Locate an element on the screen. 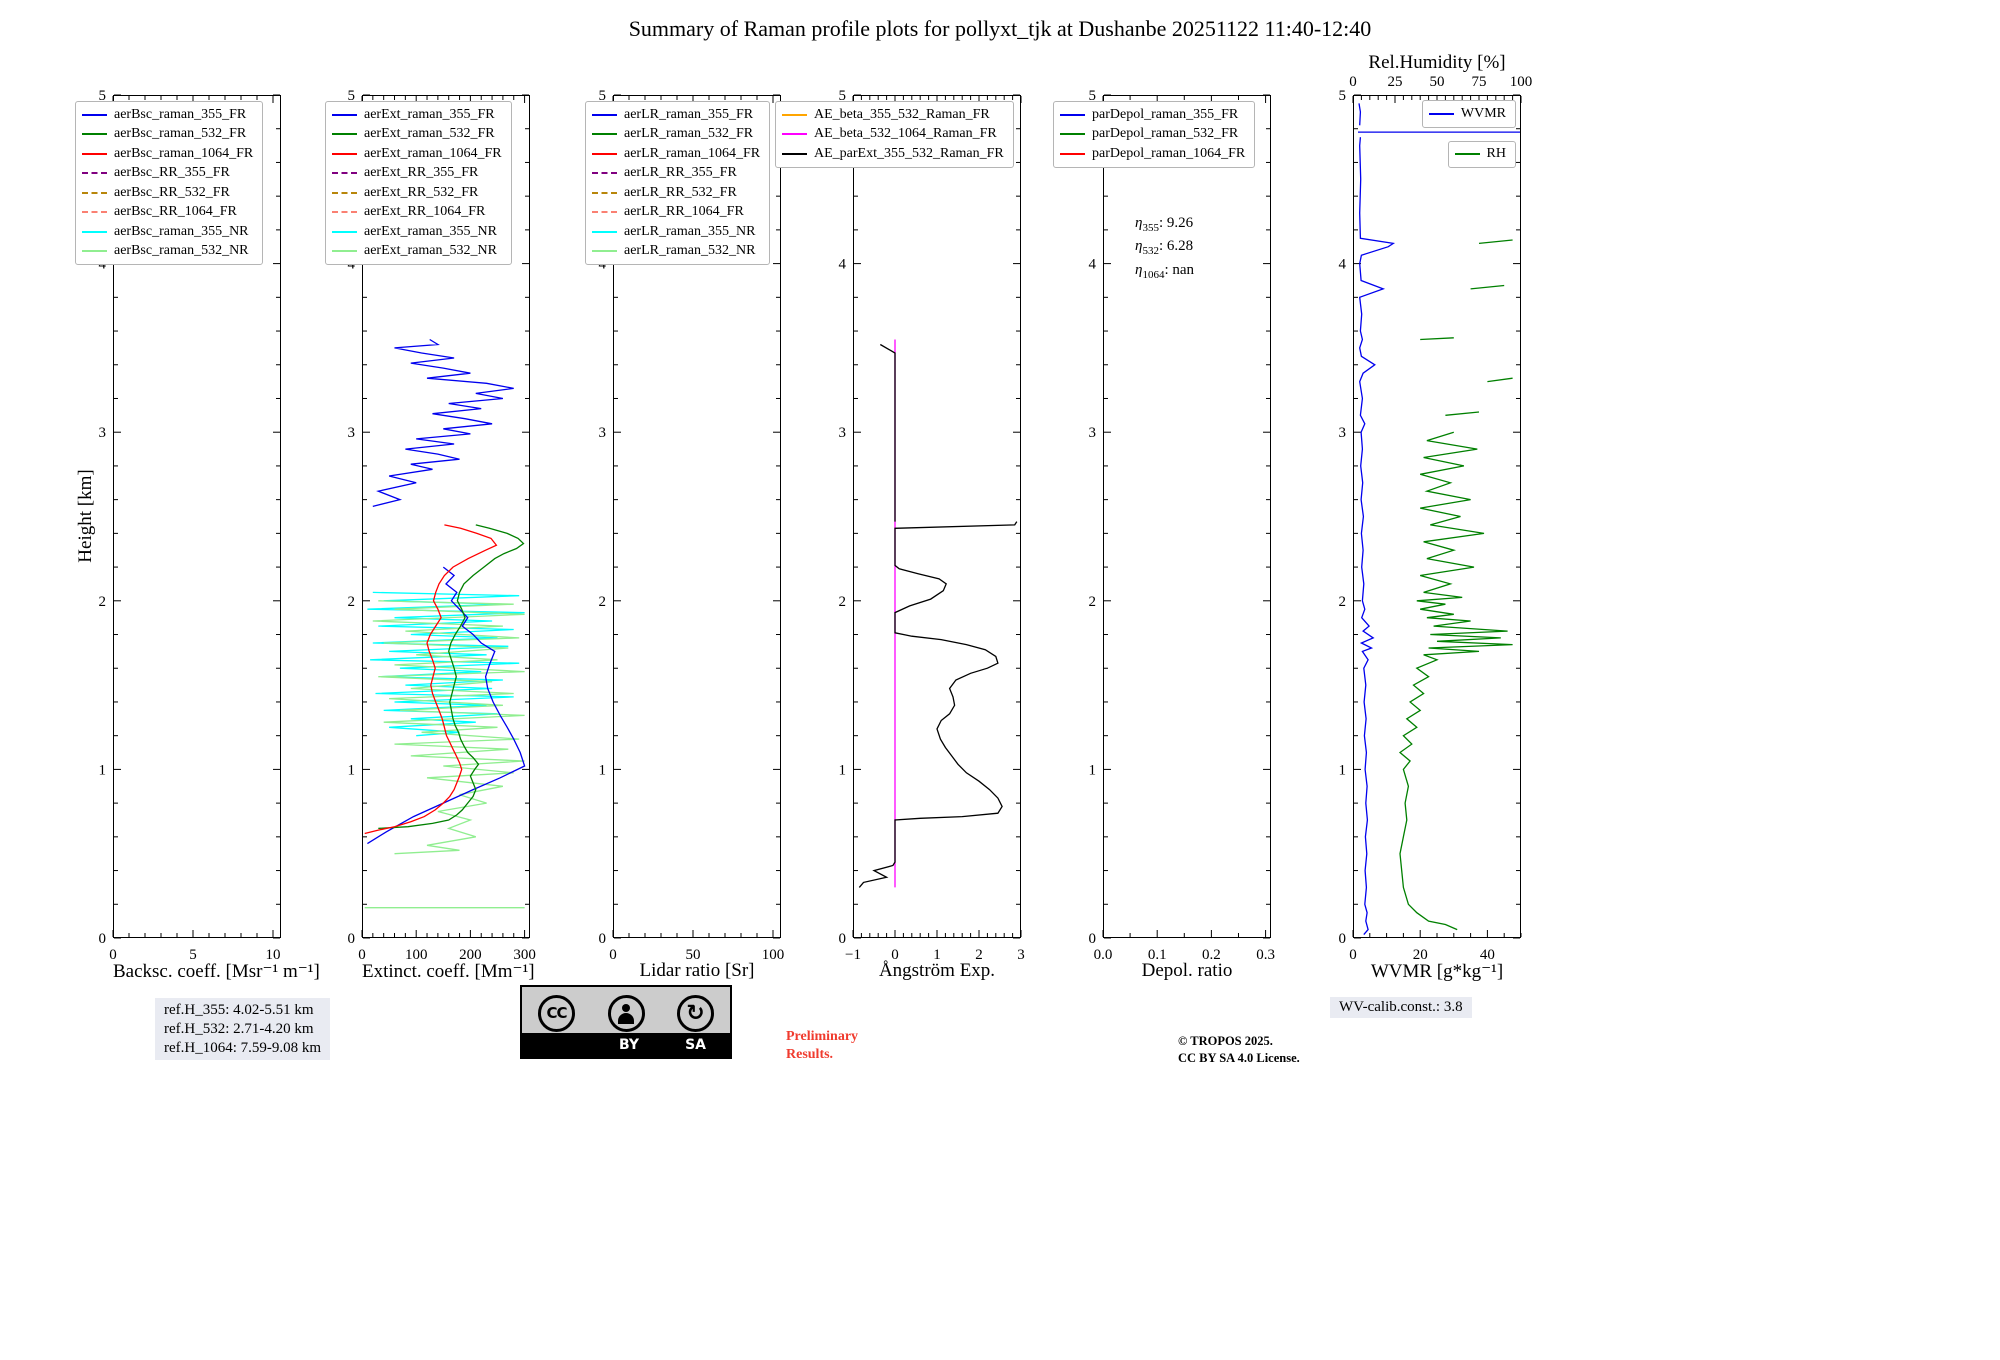  legend-item-aerLR_RR_355_FR: aerLR_RR_355_FR is located at coordinates (676, 174).